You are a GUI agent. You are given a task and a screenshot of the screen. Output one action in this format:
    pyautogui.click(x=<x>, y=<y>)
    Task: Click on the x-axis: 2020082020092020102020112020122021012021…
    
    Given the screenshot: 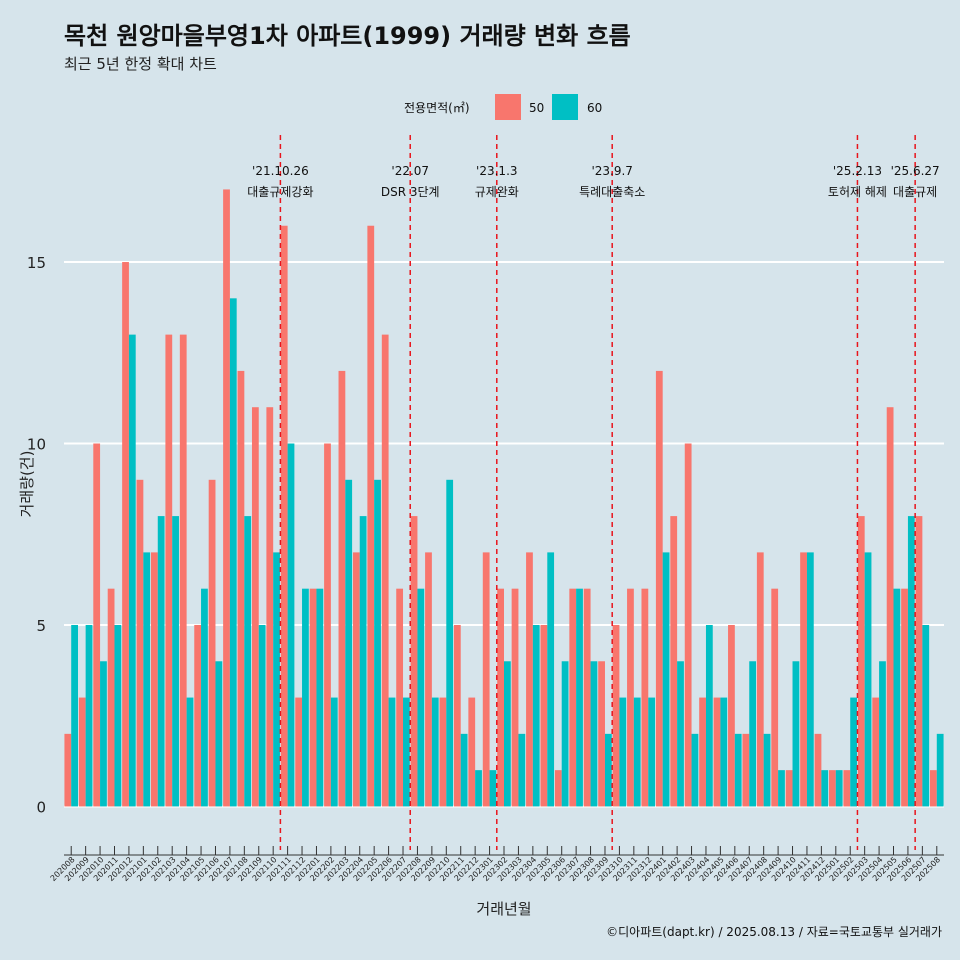 What is the action you would take?
    pyautogui.click(x=496, y=864)
    